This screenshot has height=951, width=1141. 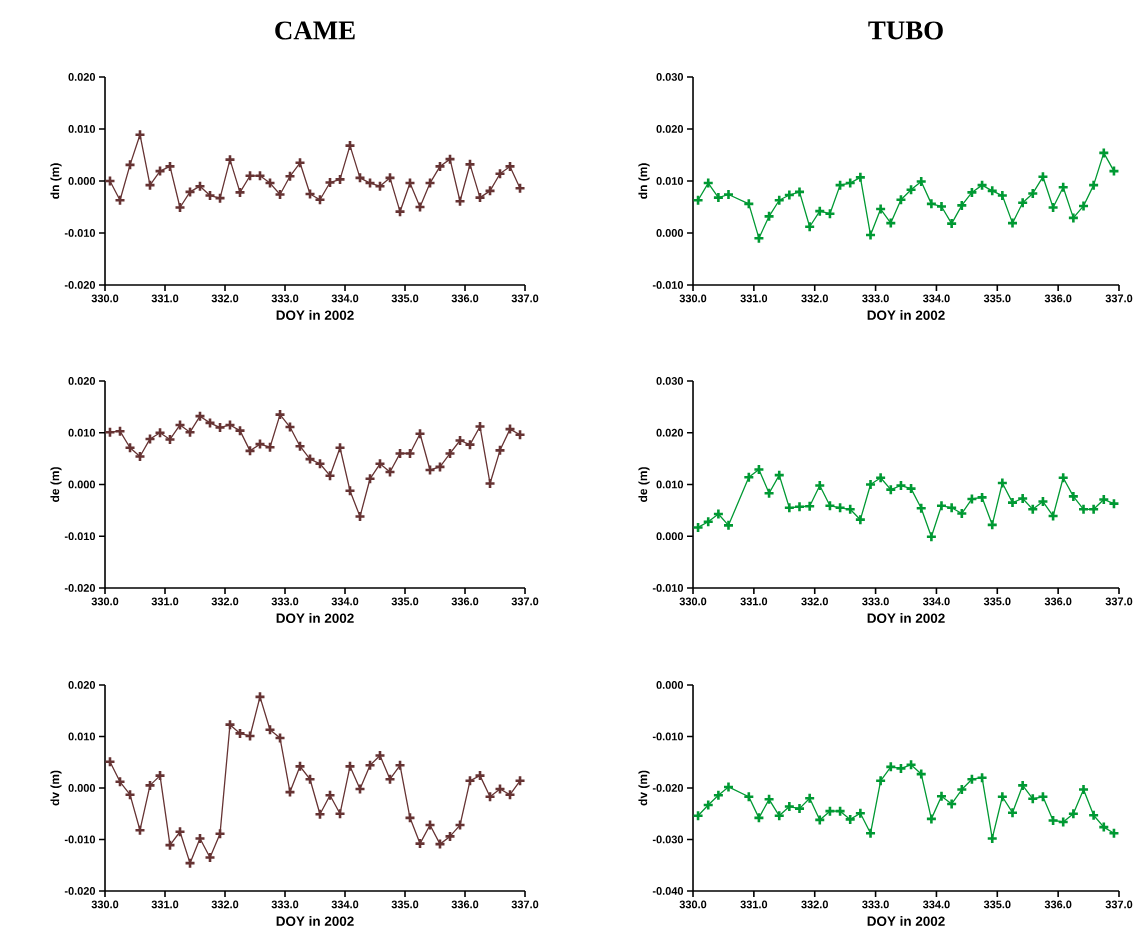 What do you see at coordinates (315, 30) in the screenshot?
I see `chart-title: CAME` at bounding box center [315, 30].